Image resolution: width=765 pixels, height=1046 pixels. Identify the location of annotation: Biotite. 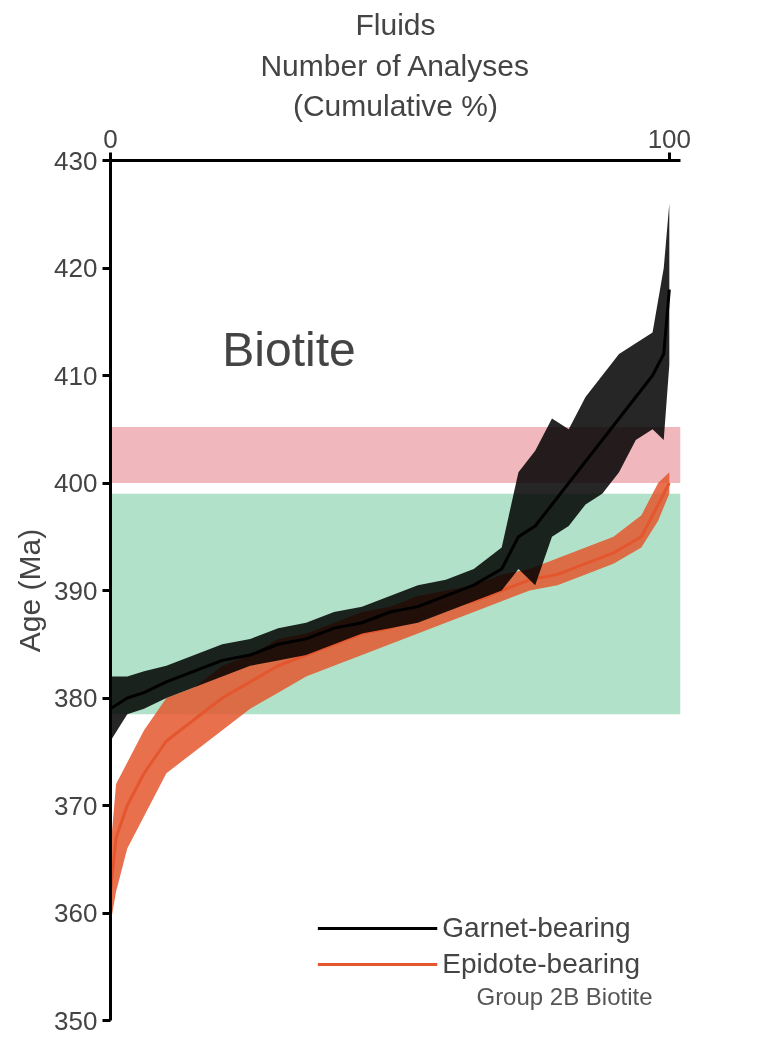
(289, 349).